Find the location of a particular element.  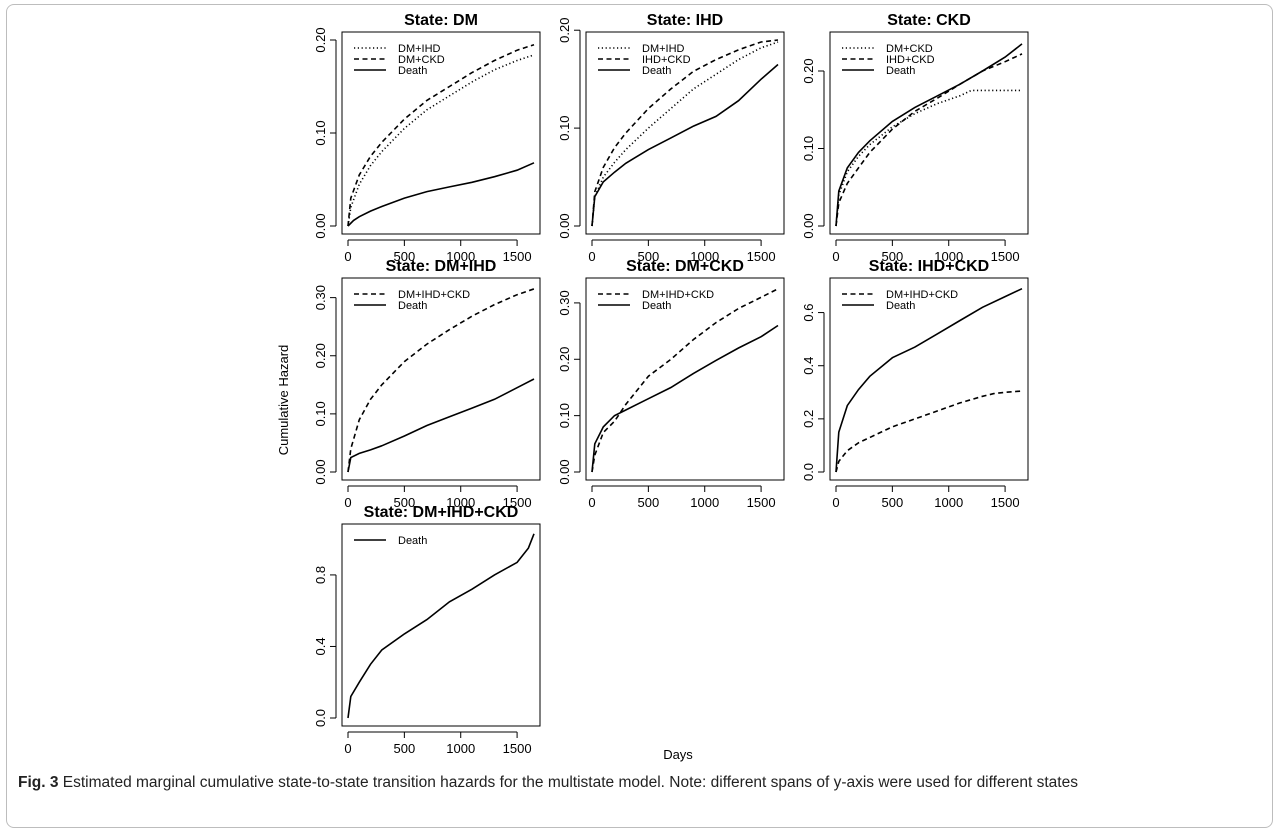

x-axis-label: Days is located at coordinates (678, 754).